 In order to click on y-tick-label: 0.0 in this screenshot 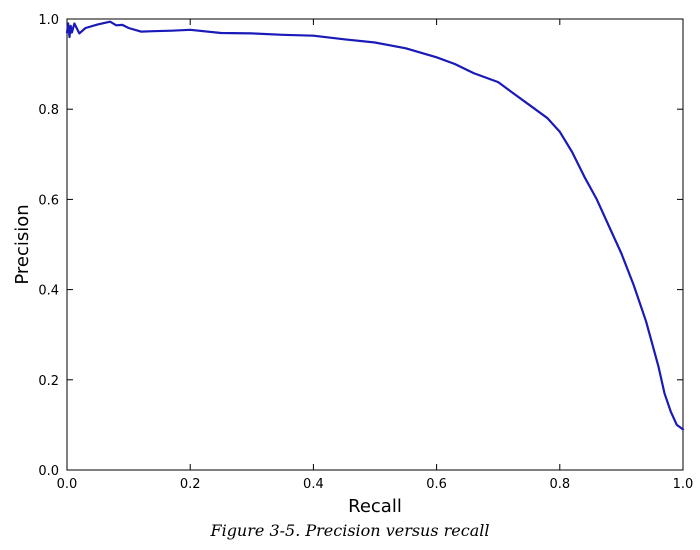, I will do `click(48, 471)`.